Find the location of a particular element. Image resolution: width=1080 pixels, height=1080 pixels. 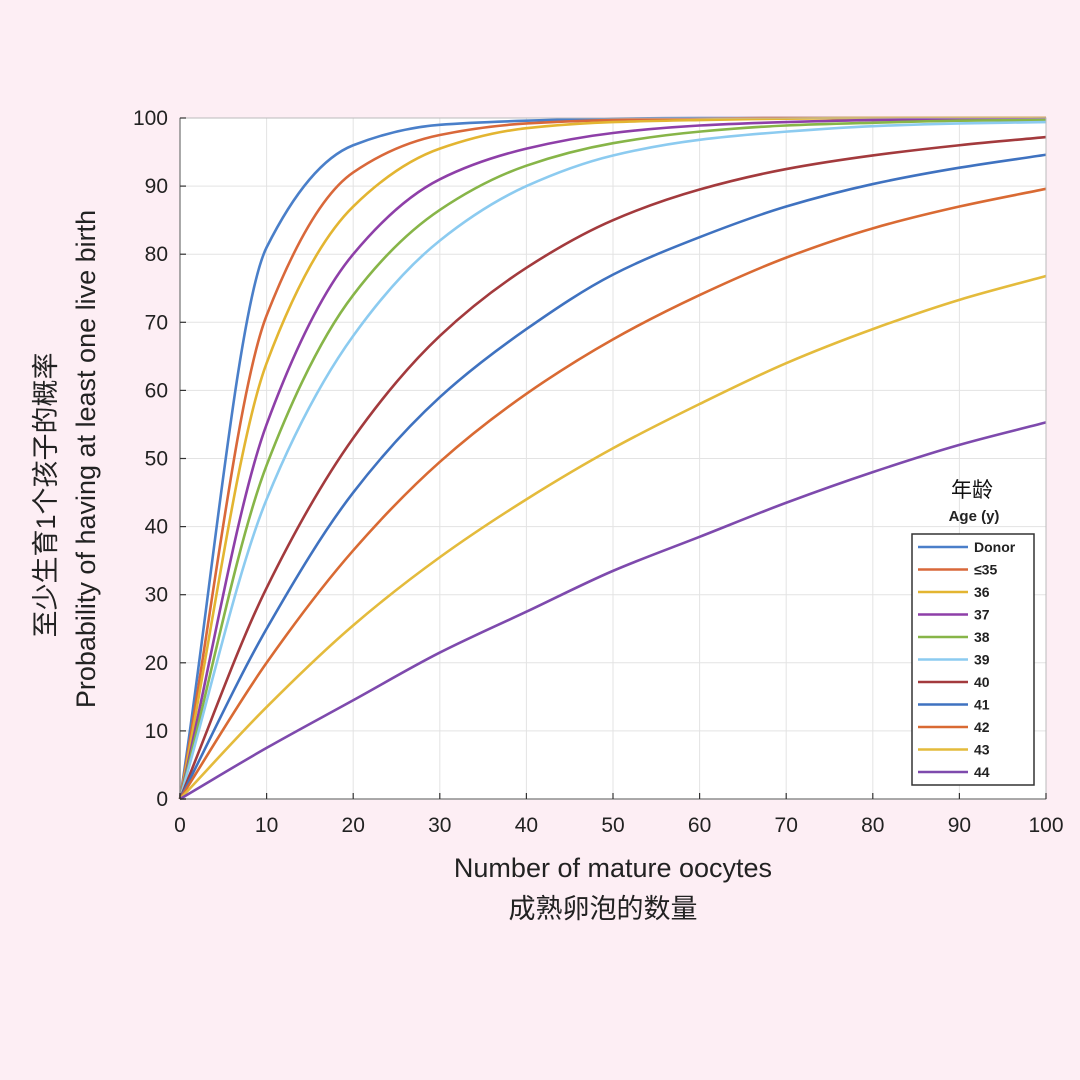

y-tick-label: 100 is located at coordinates (150, 118).